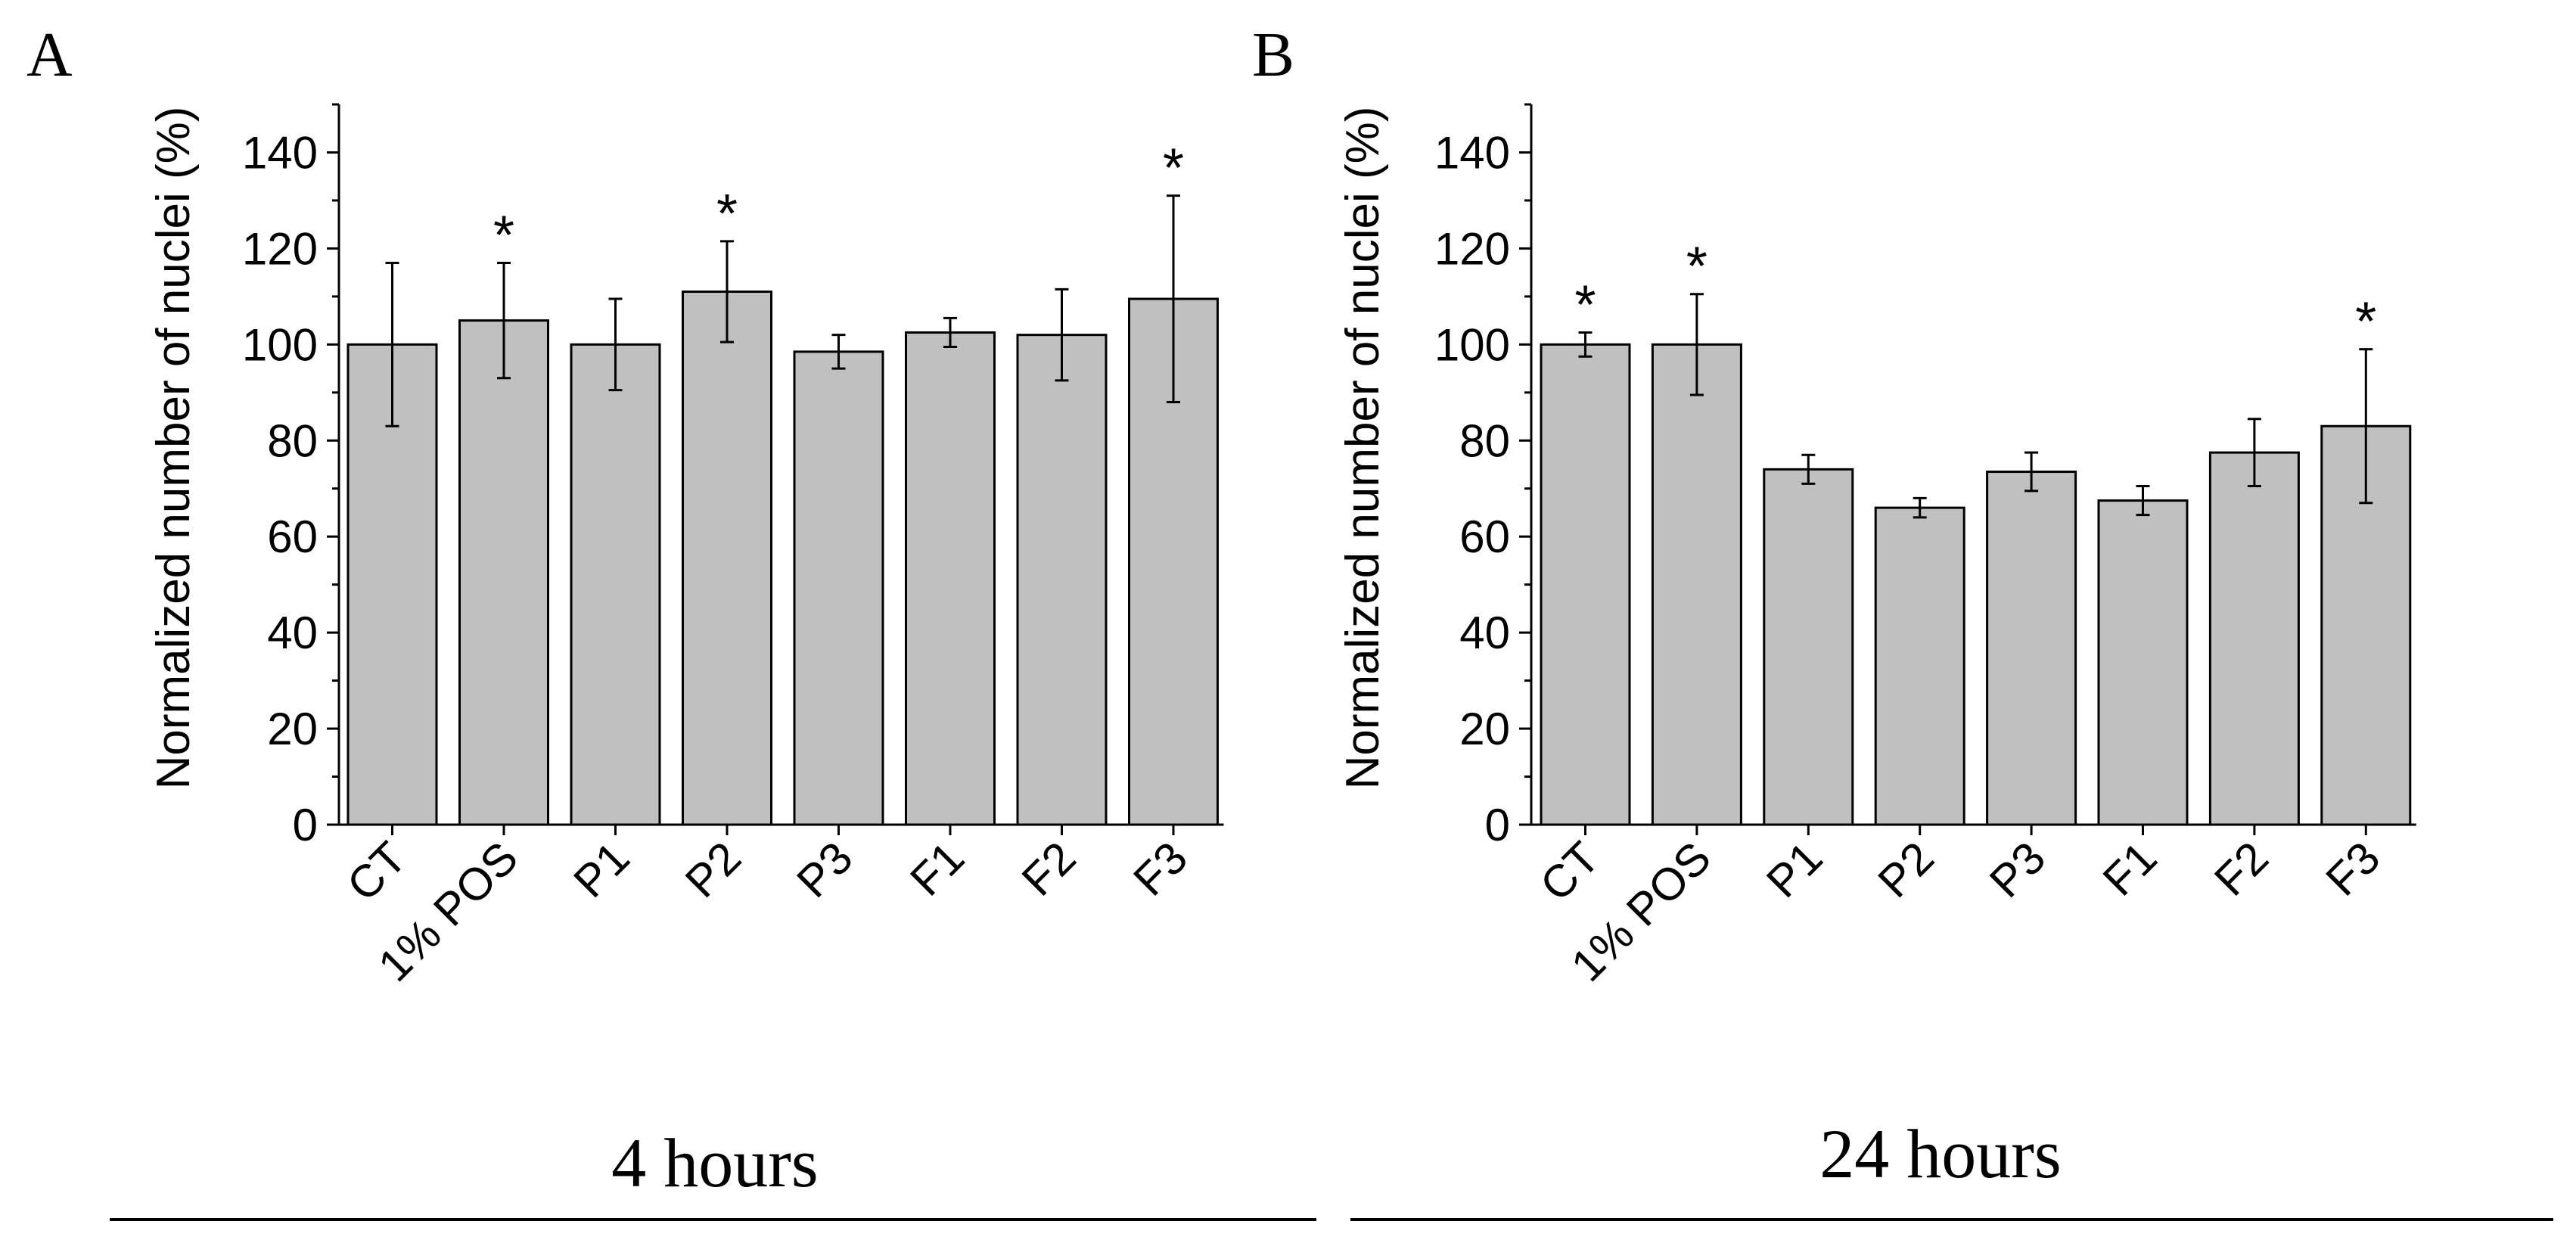 The width and height of the screenshot is (2576, 1237). Describe the element at coordinates (292, 729) in the screenshot. I see `panel-a-y-tick-label: 20` at that location.